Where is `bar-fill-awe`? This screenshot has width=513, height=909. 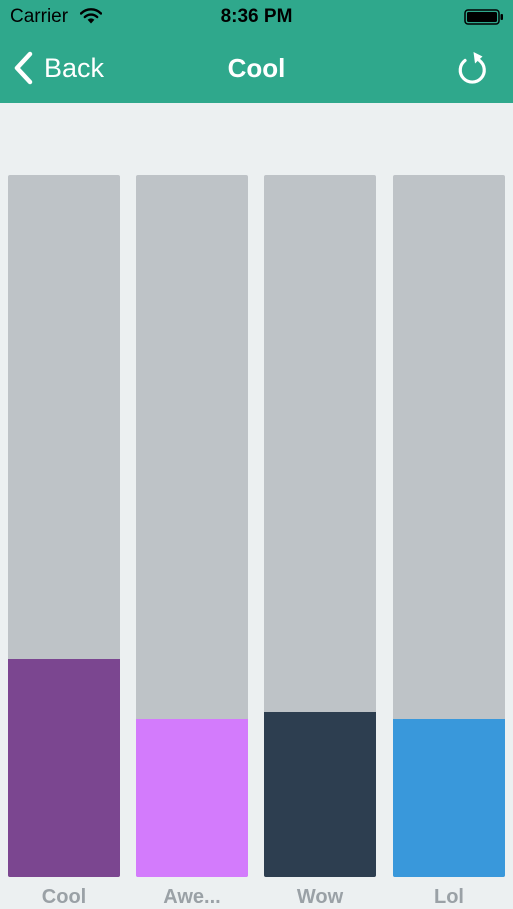
bar-fill-awe is located at coordinates (192, 798).